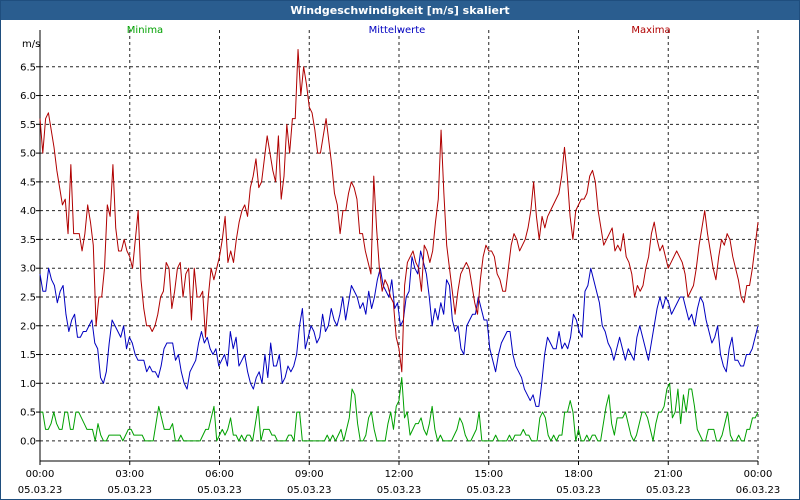  Describe the element at coordinates (219, 474) in the screenshot. I see `x-tick-label-time: 06:00` at that location.